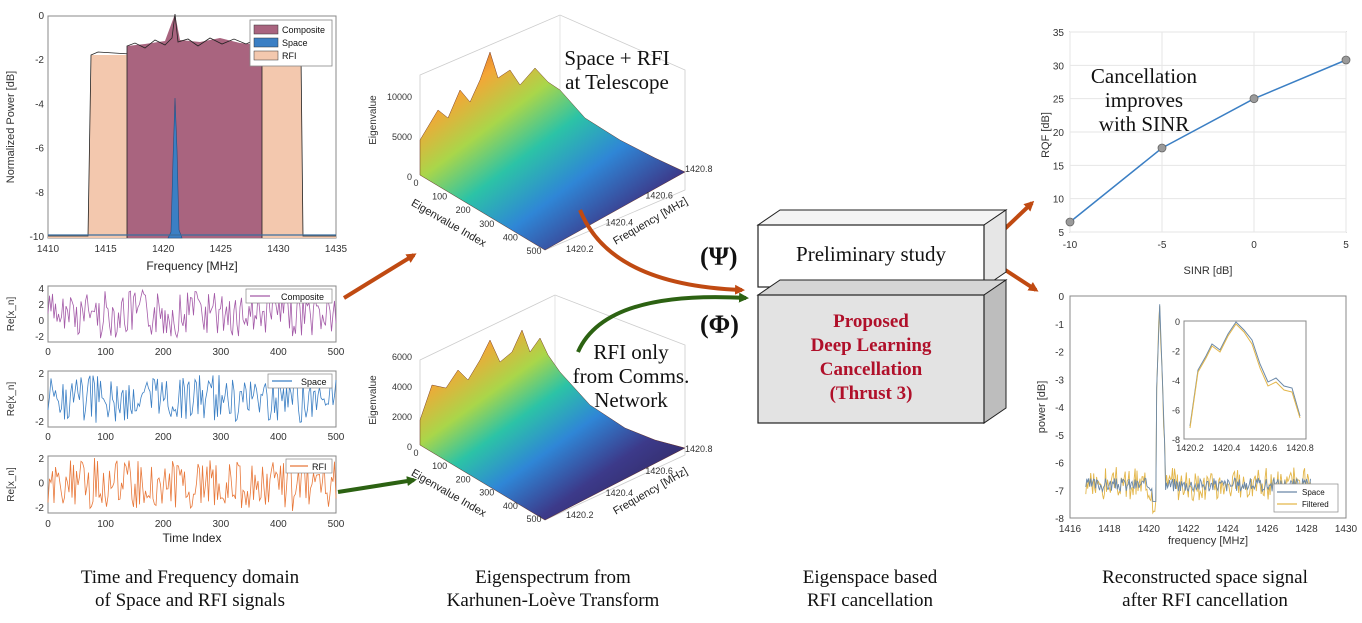 This screenshot has height=623, width=1362. Describe the element at coordinates (1059, 380) in the screenshot. I see `recon-ytick: -3` at that location.